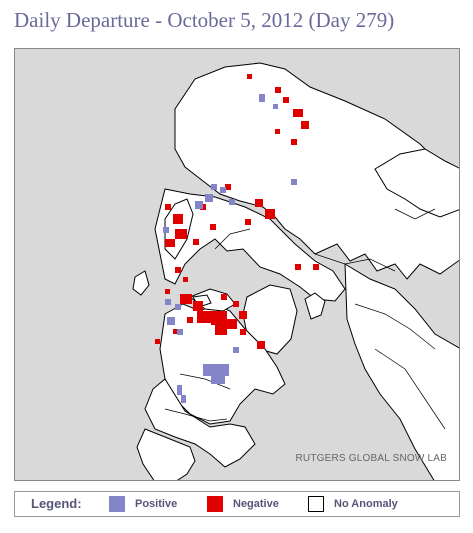  What do you see at coordinates (215, 504) in the screenshot?
I see `legend-swatch-negative` at bounding box center [215, 504].